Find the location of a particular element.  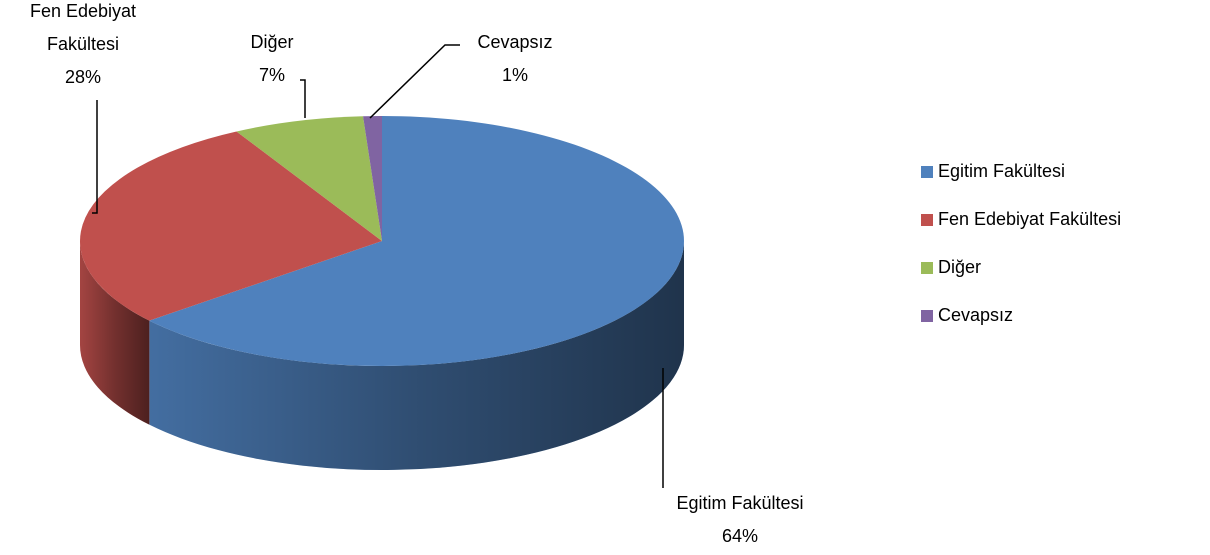

legend-label: Cevapsız is located at coordinates (975, 315).